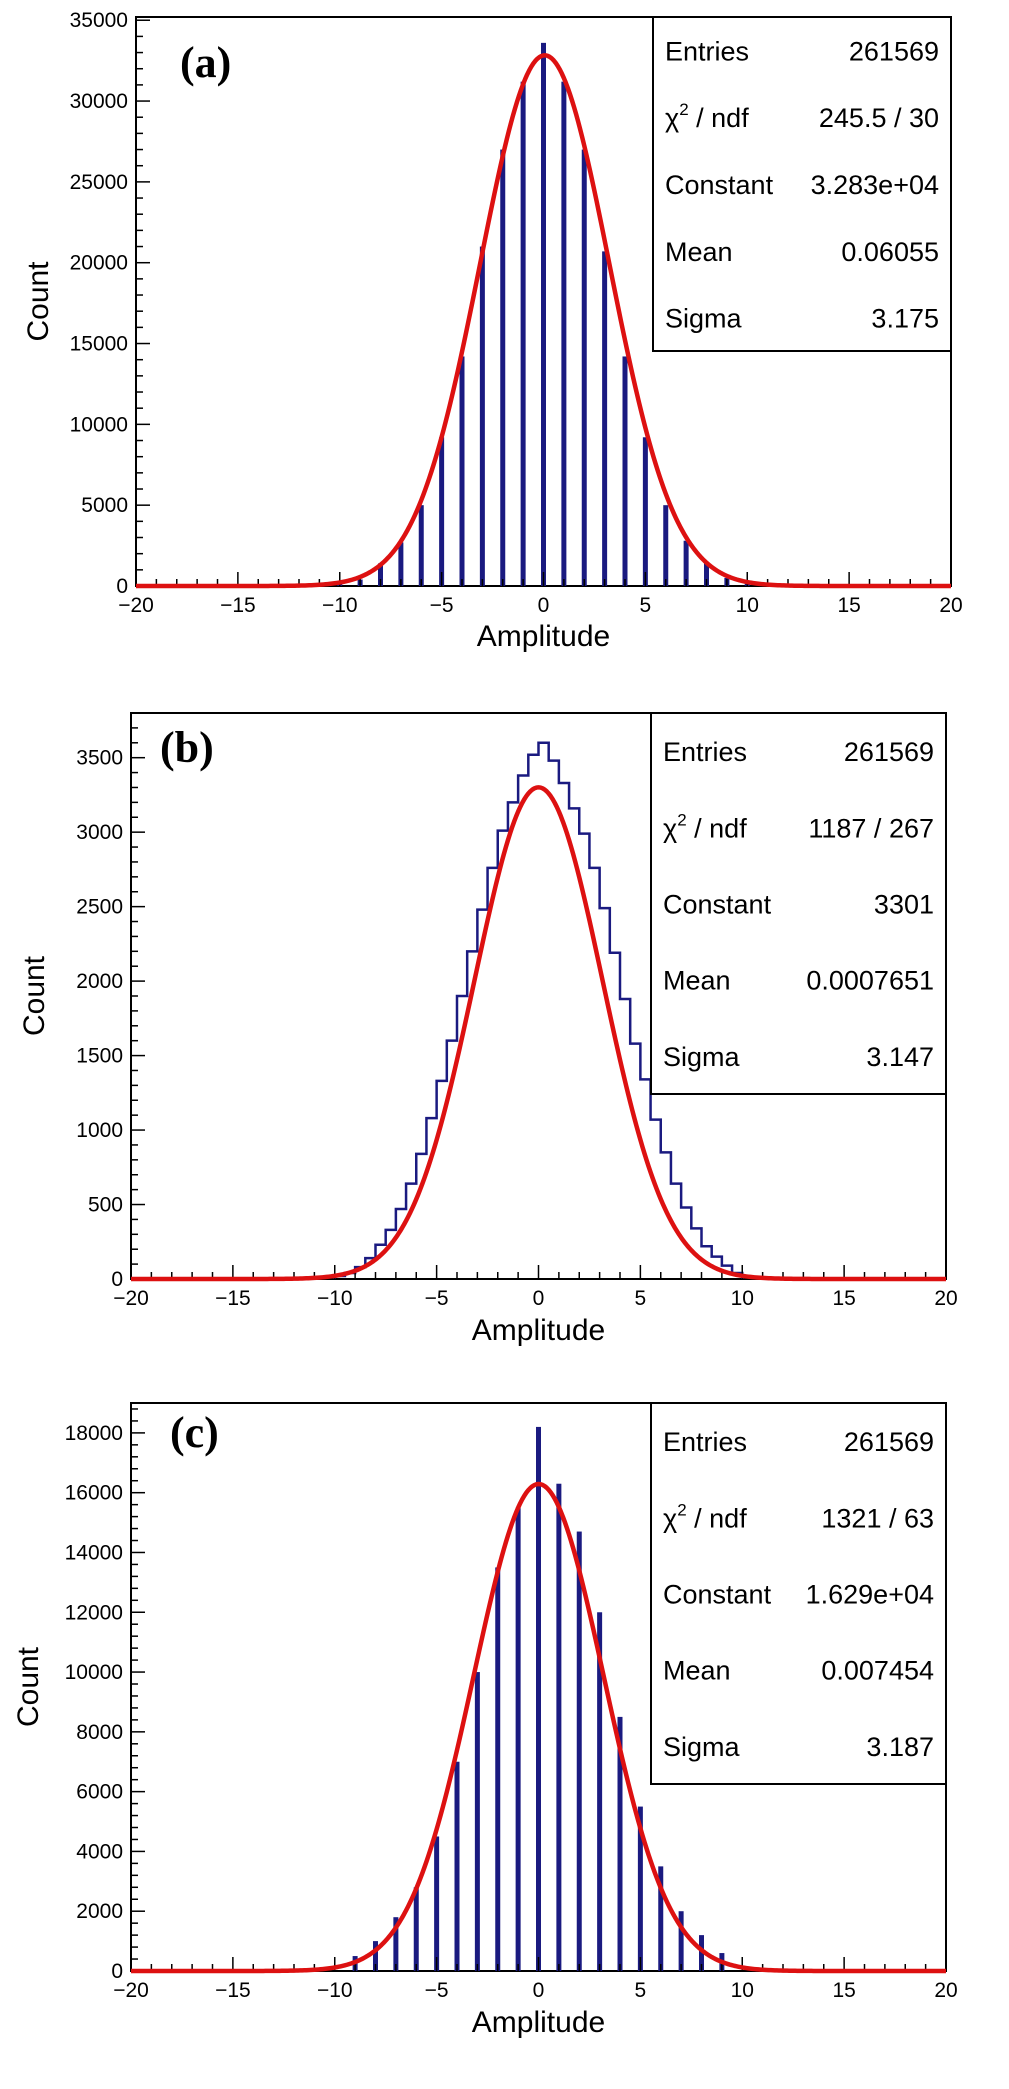  I want to click on stat-value: 3.175, so click(905, 319).